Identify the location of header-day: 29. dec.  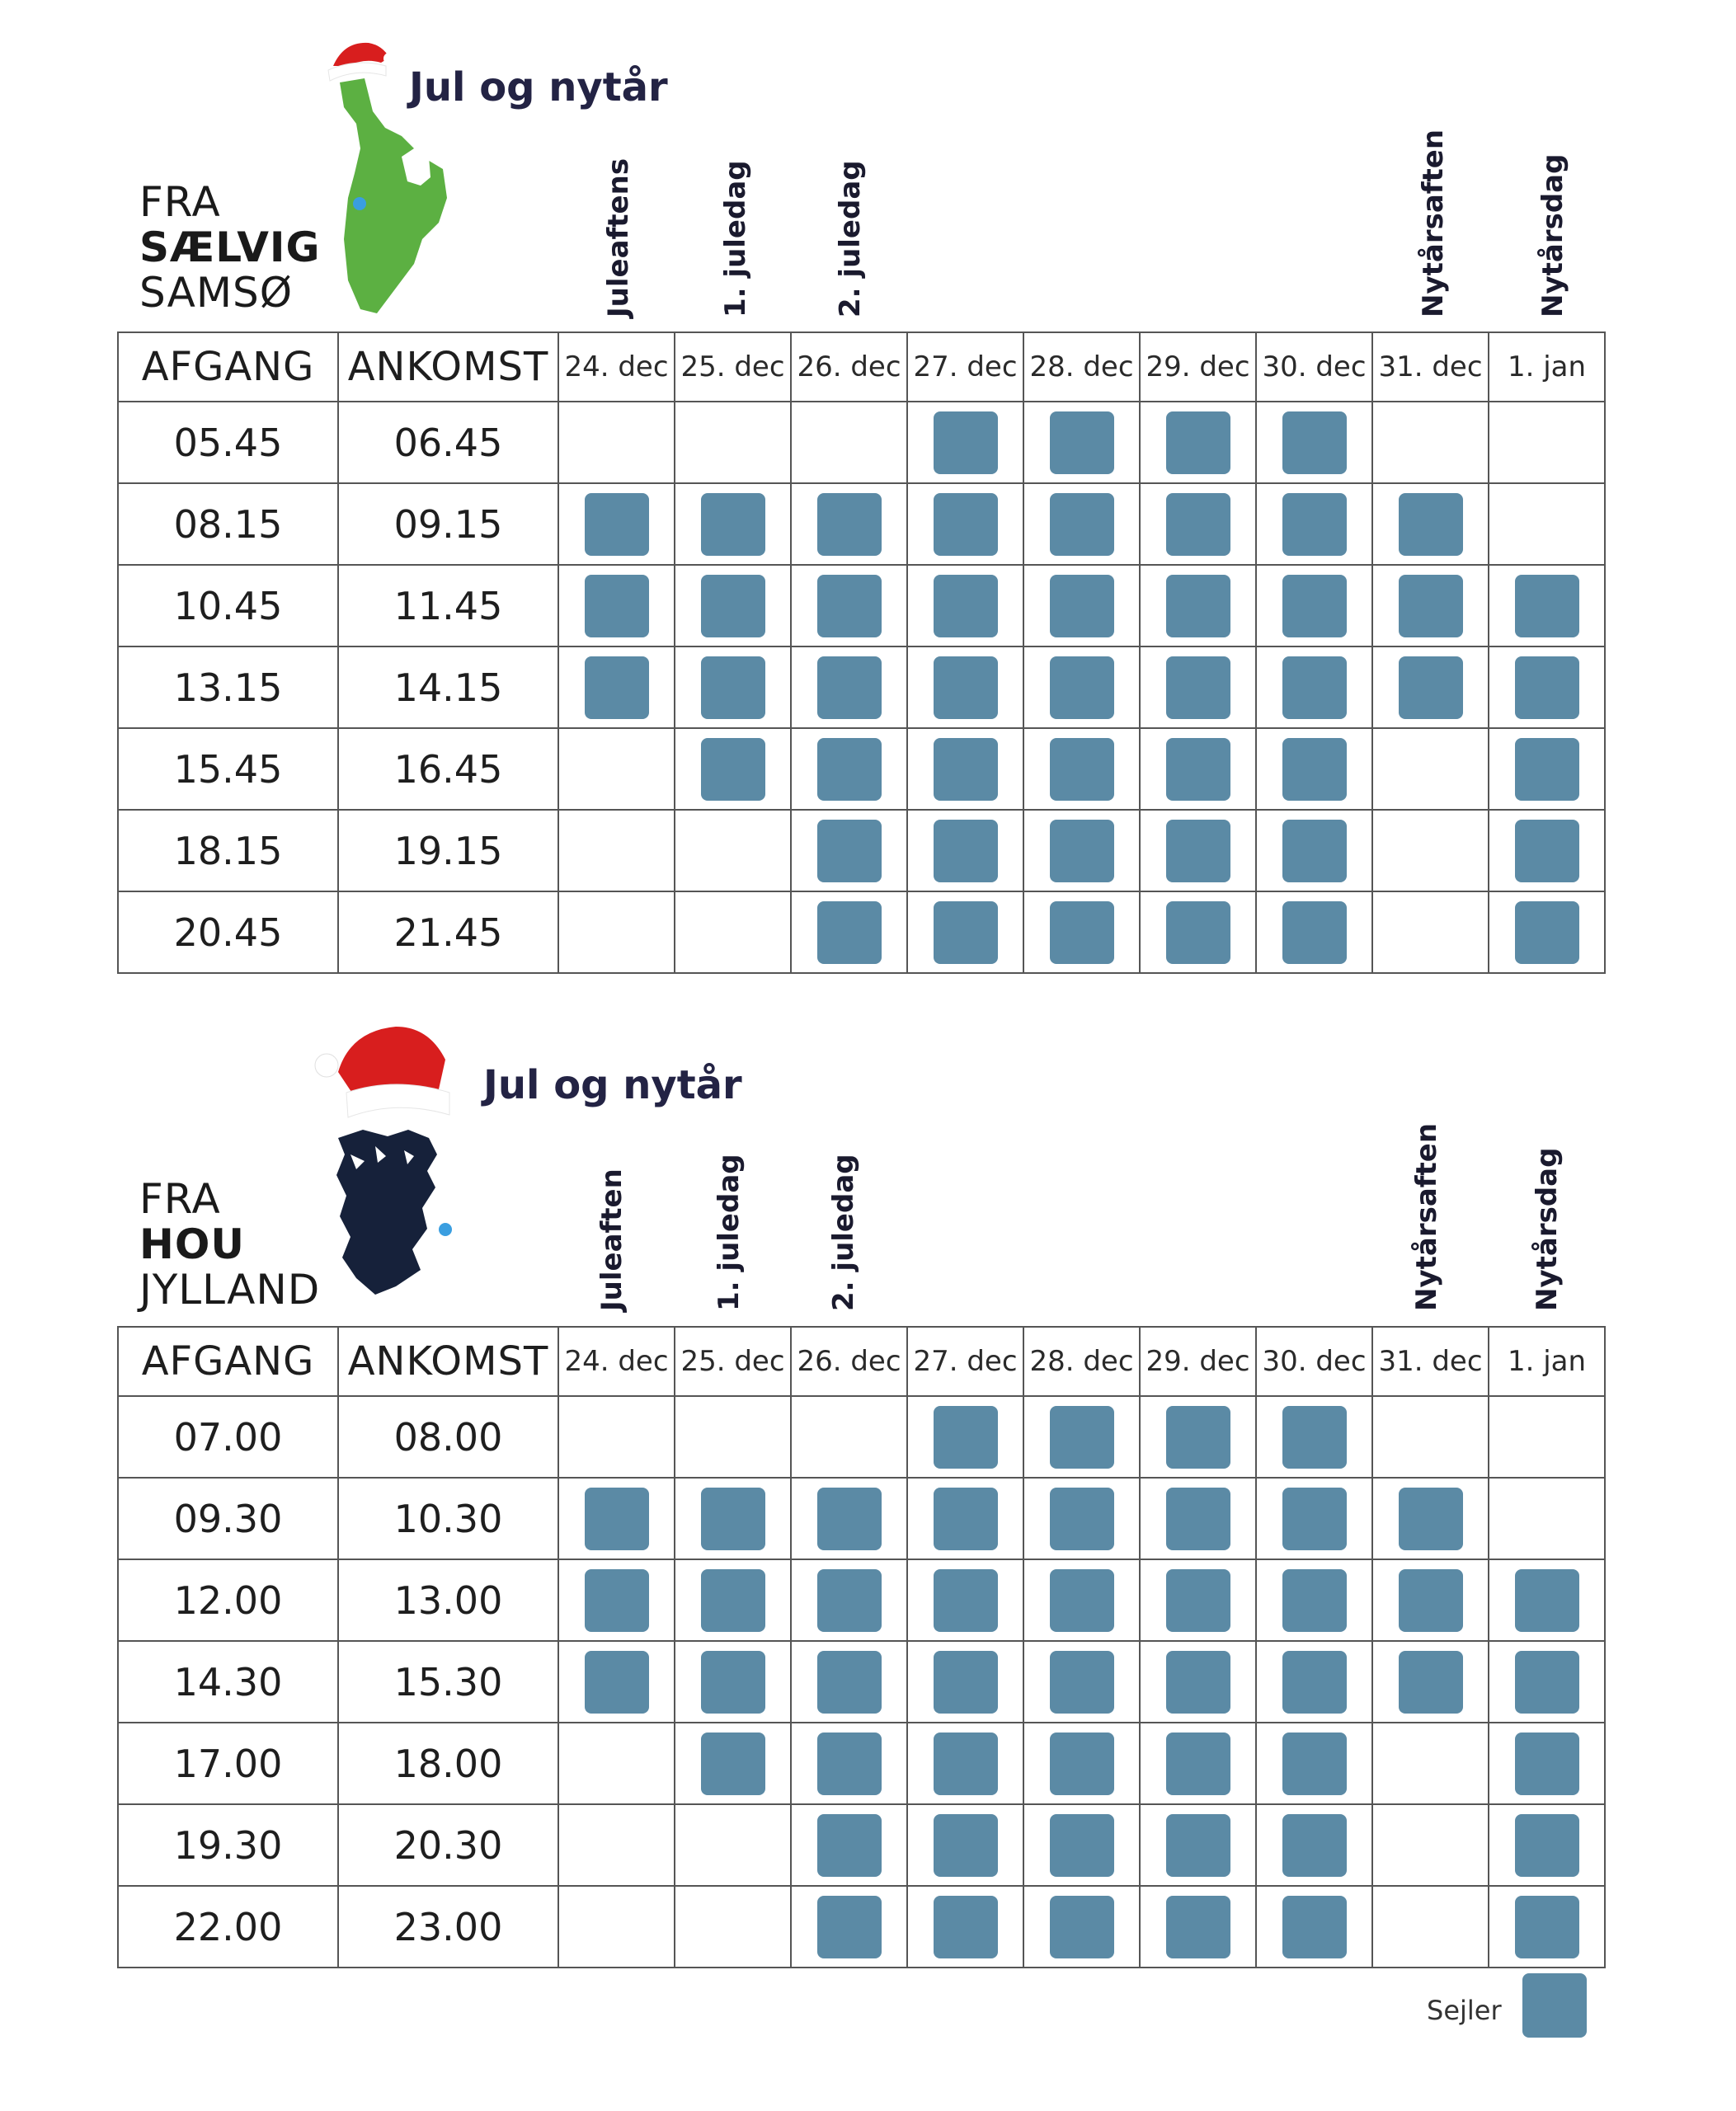
(1198, 1361).